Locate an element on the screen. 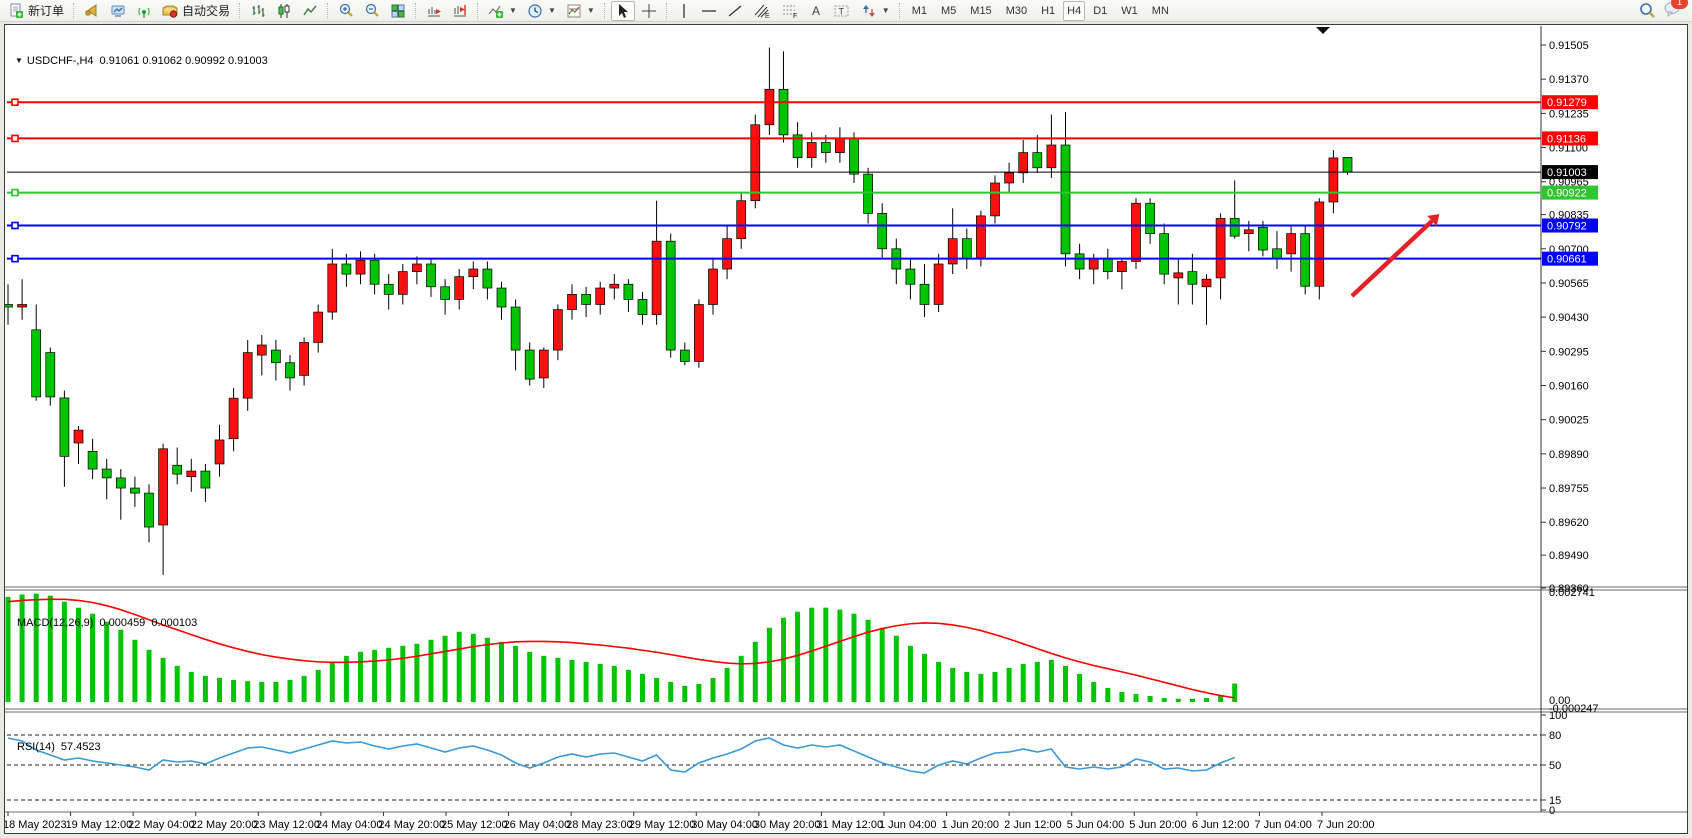 The height and width of the screenshot is (838, 1692). timeframe-d1: D1 is located at coordinates (1100, 10).